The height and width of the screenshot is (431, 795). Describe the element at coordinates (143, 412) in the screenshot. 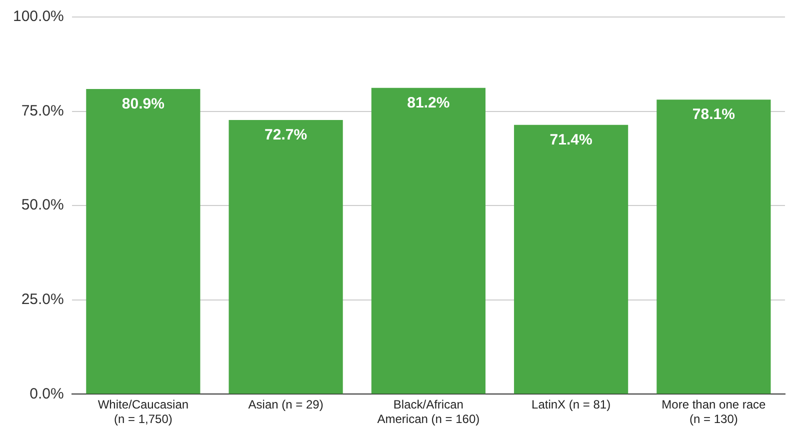

I see `x-tick-label: White/Caucasian (n = 1,750)` at that location.